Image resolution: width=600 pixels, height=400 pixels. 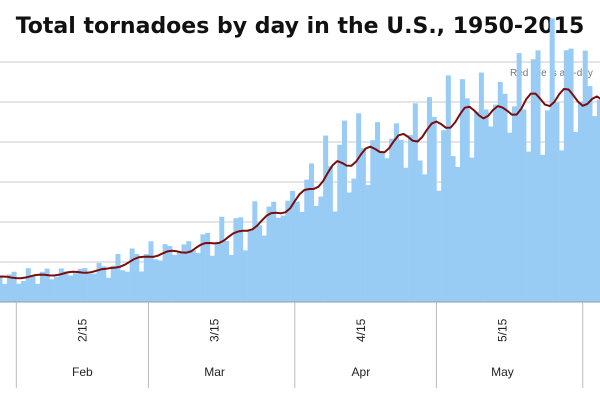 I want to click on month-label: May, so click(x=502, y=372).